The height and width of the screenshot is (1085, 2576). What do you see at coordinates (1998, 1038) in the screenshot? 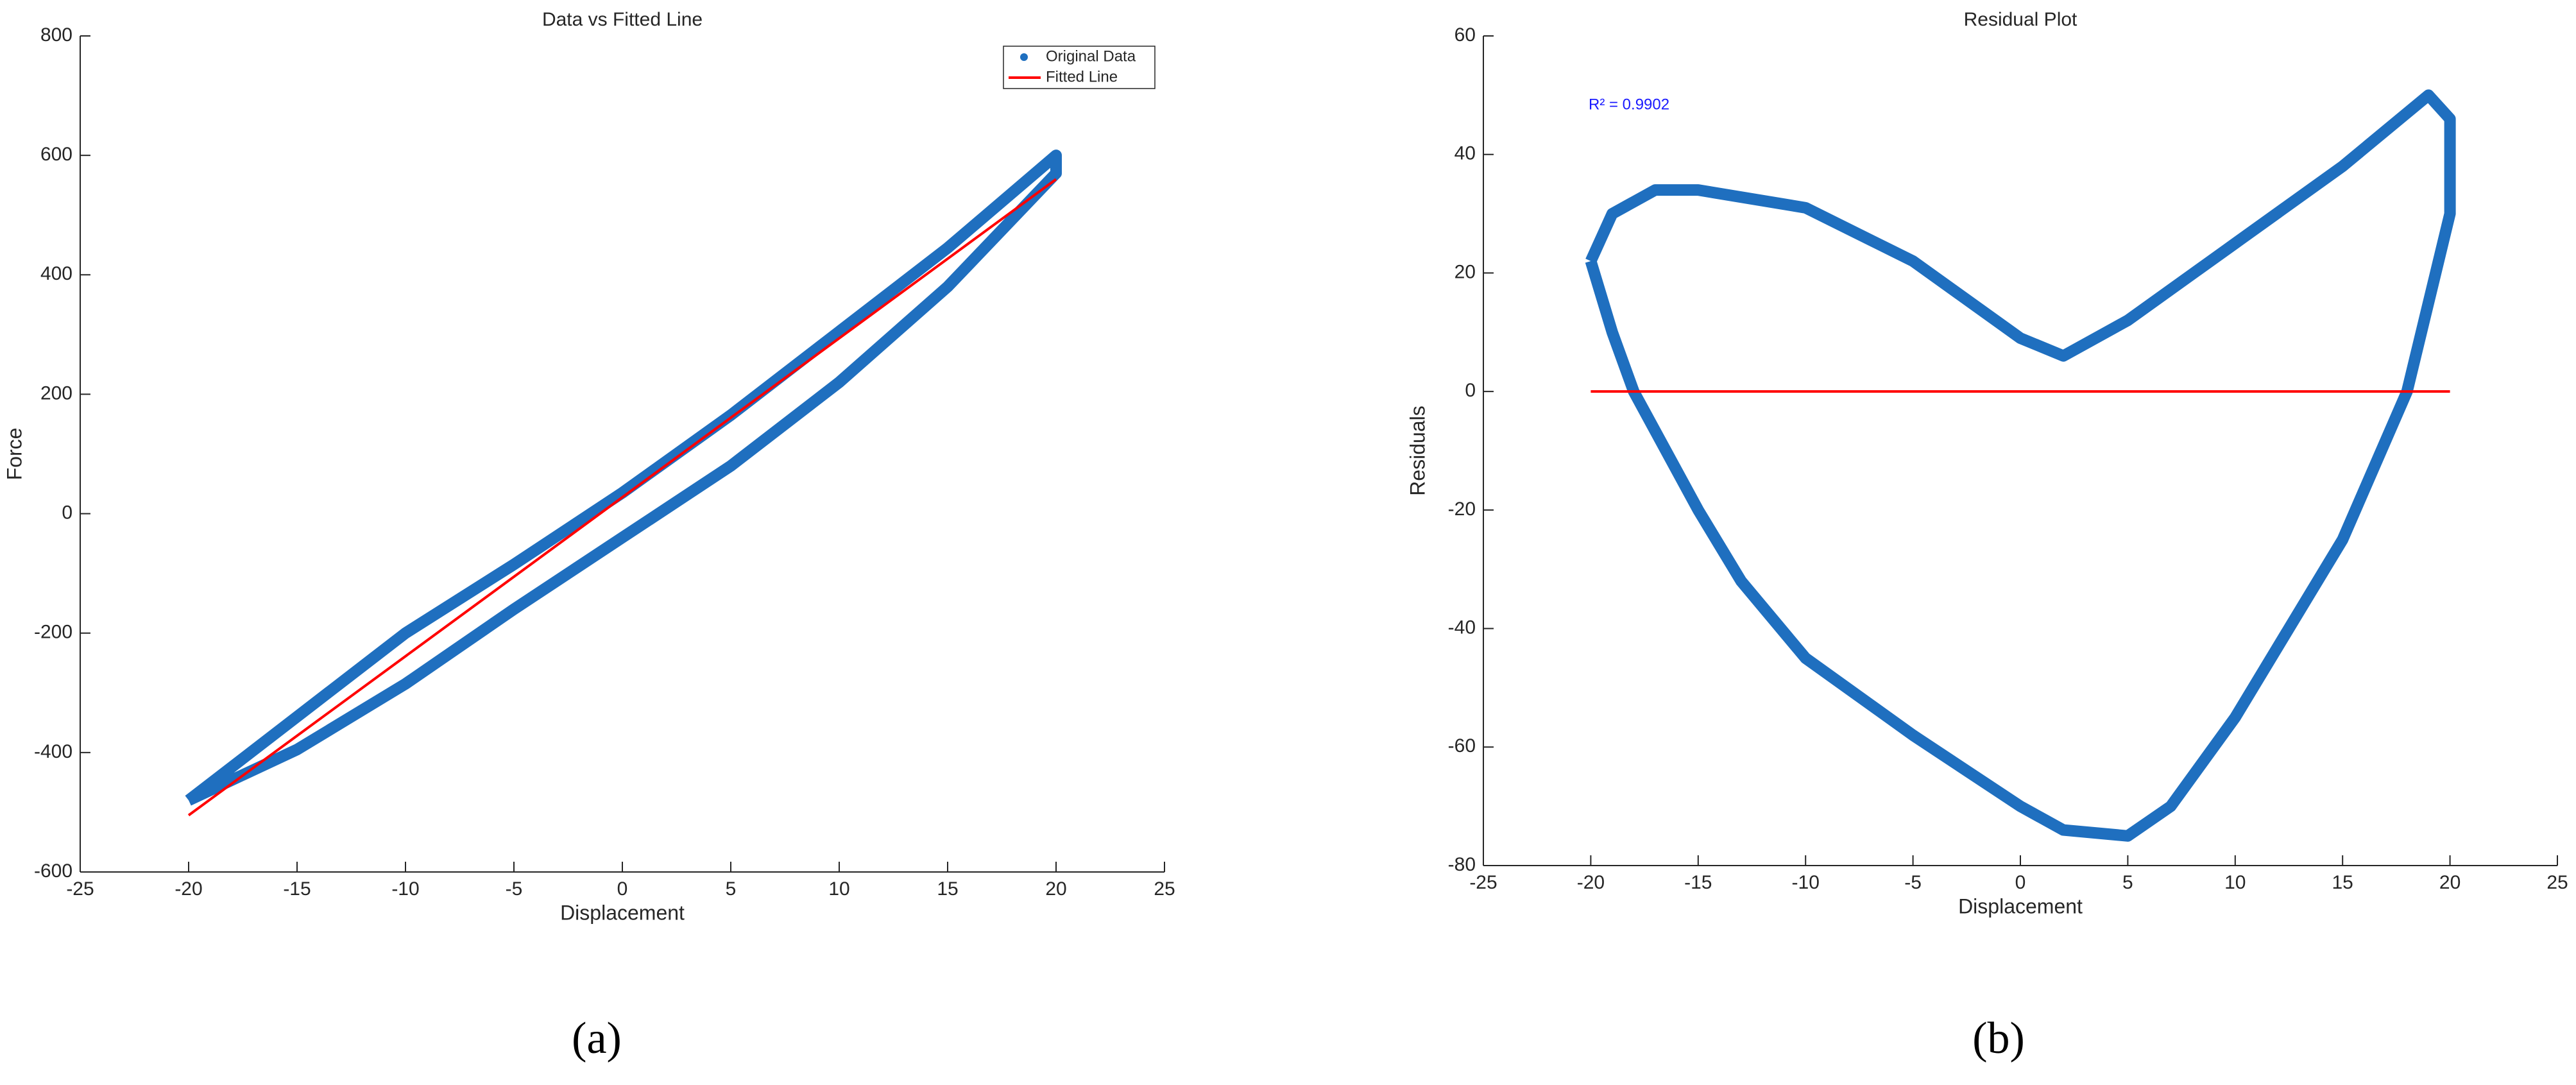
I see `caption: (b)` at bounding box center [1998, 1038].